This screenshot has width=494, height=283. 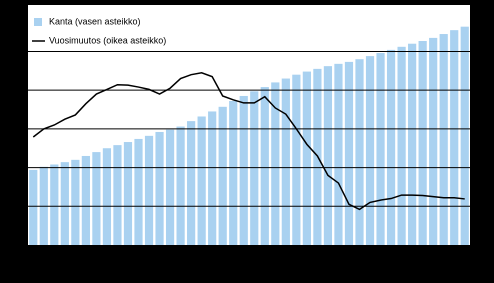 What do you see at coordinates (107, 40) in the screenshot?
I see `legend-label: Vuosimuutos (oikea asteikko)` at bounding box center [107, 40].